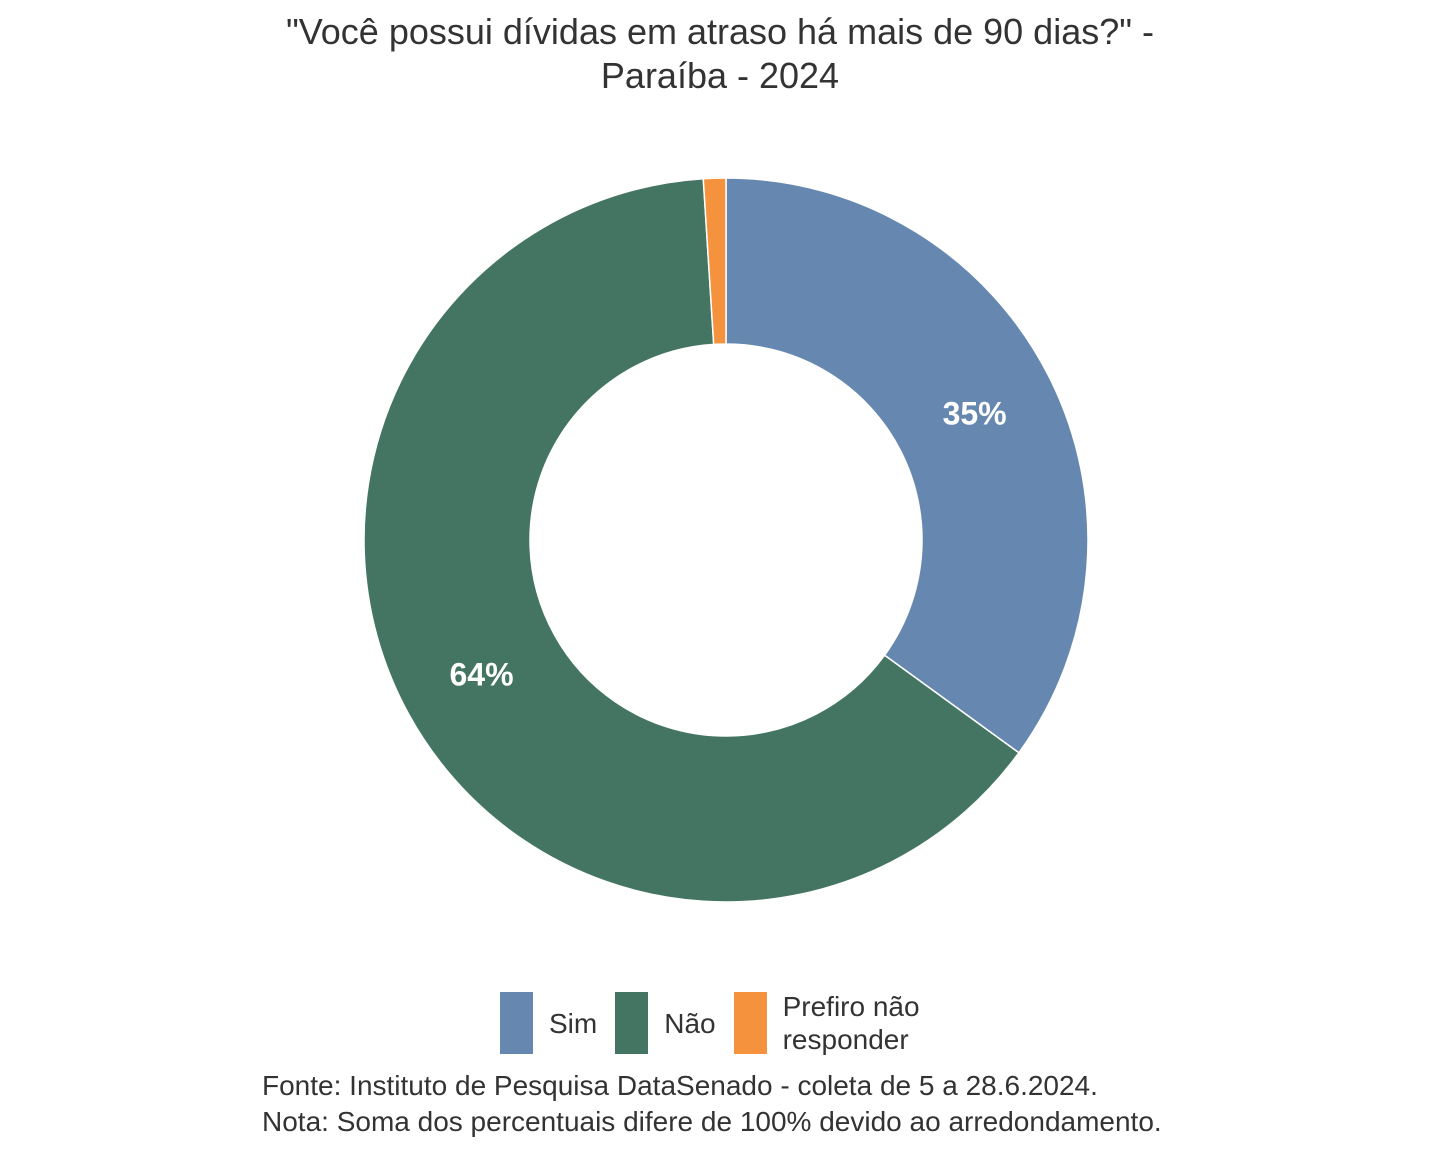  What do you see at coordinates (573, 1023) in the screenshot?
I see `legend-label-sim: Sim` at bounding box center [573, 1023].